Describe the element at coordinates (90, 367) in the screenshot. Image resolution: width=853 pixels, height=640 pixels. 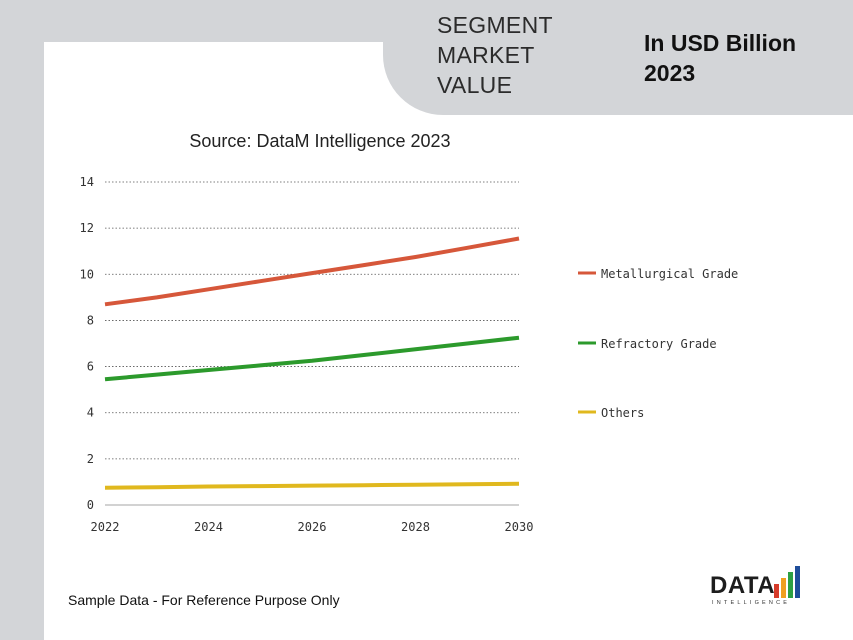
I see `y-tick-label: 6` at that location.